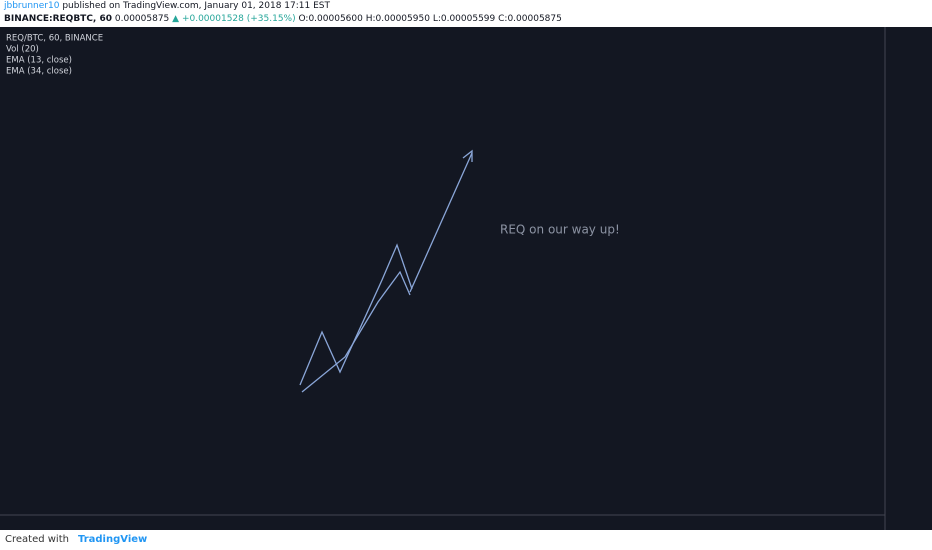  I want to click on legend-item: EMA (13, close), so click(39, 61).